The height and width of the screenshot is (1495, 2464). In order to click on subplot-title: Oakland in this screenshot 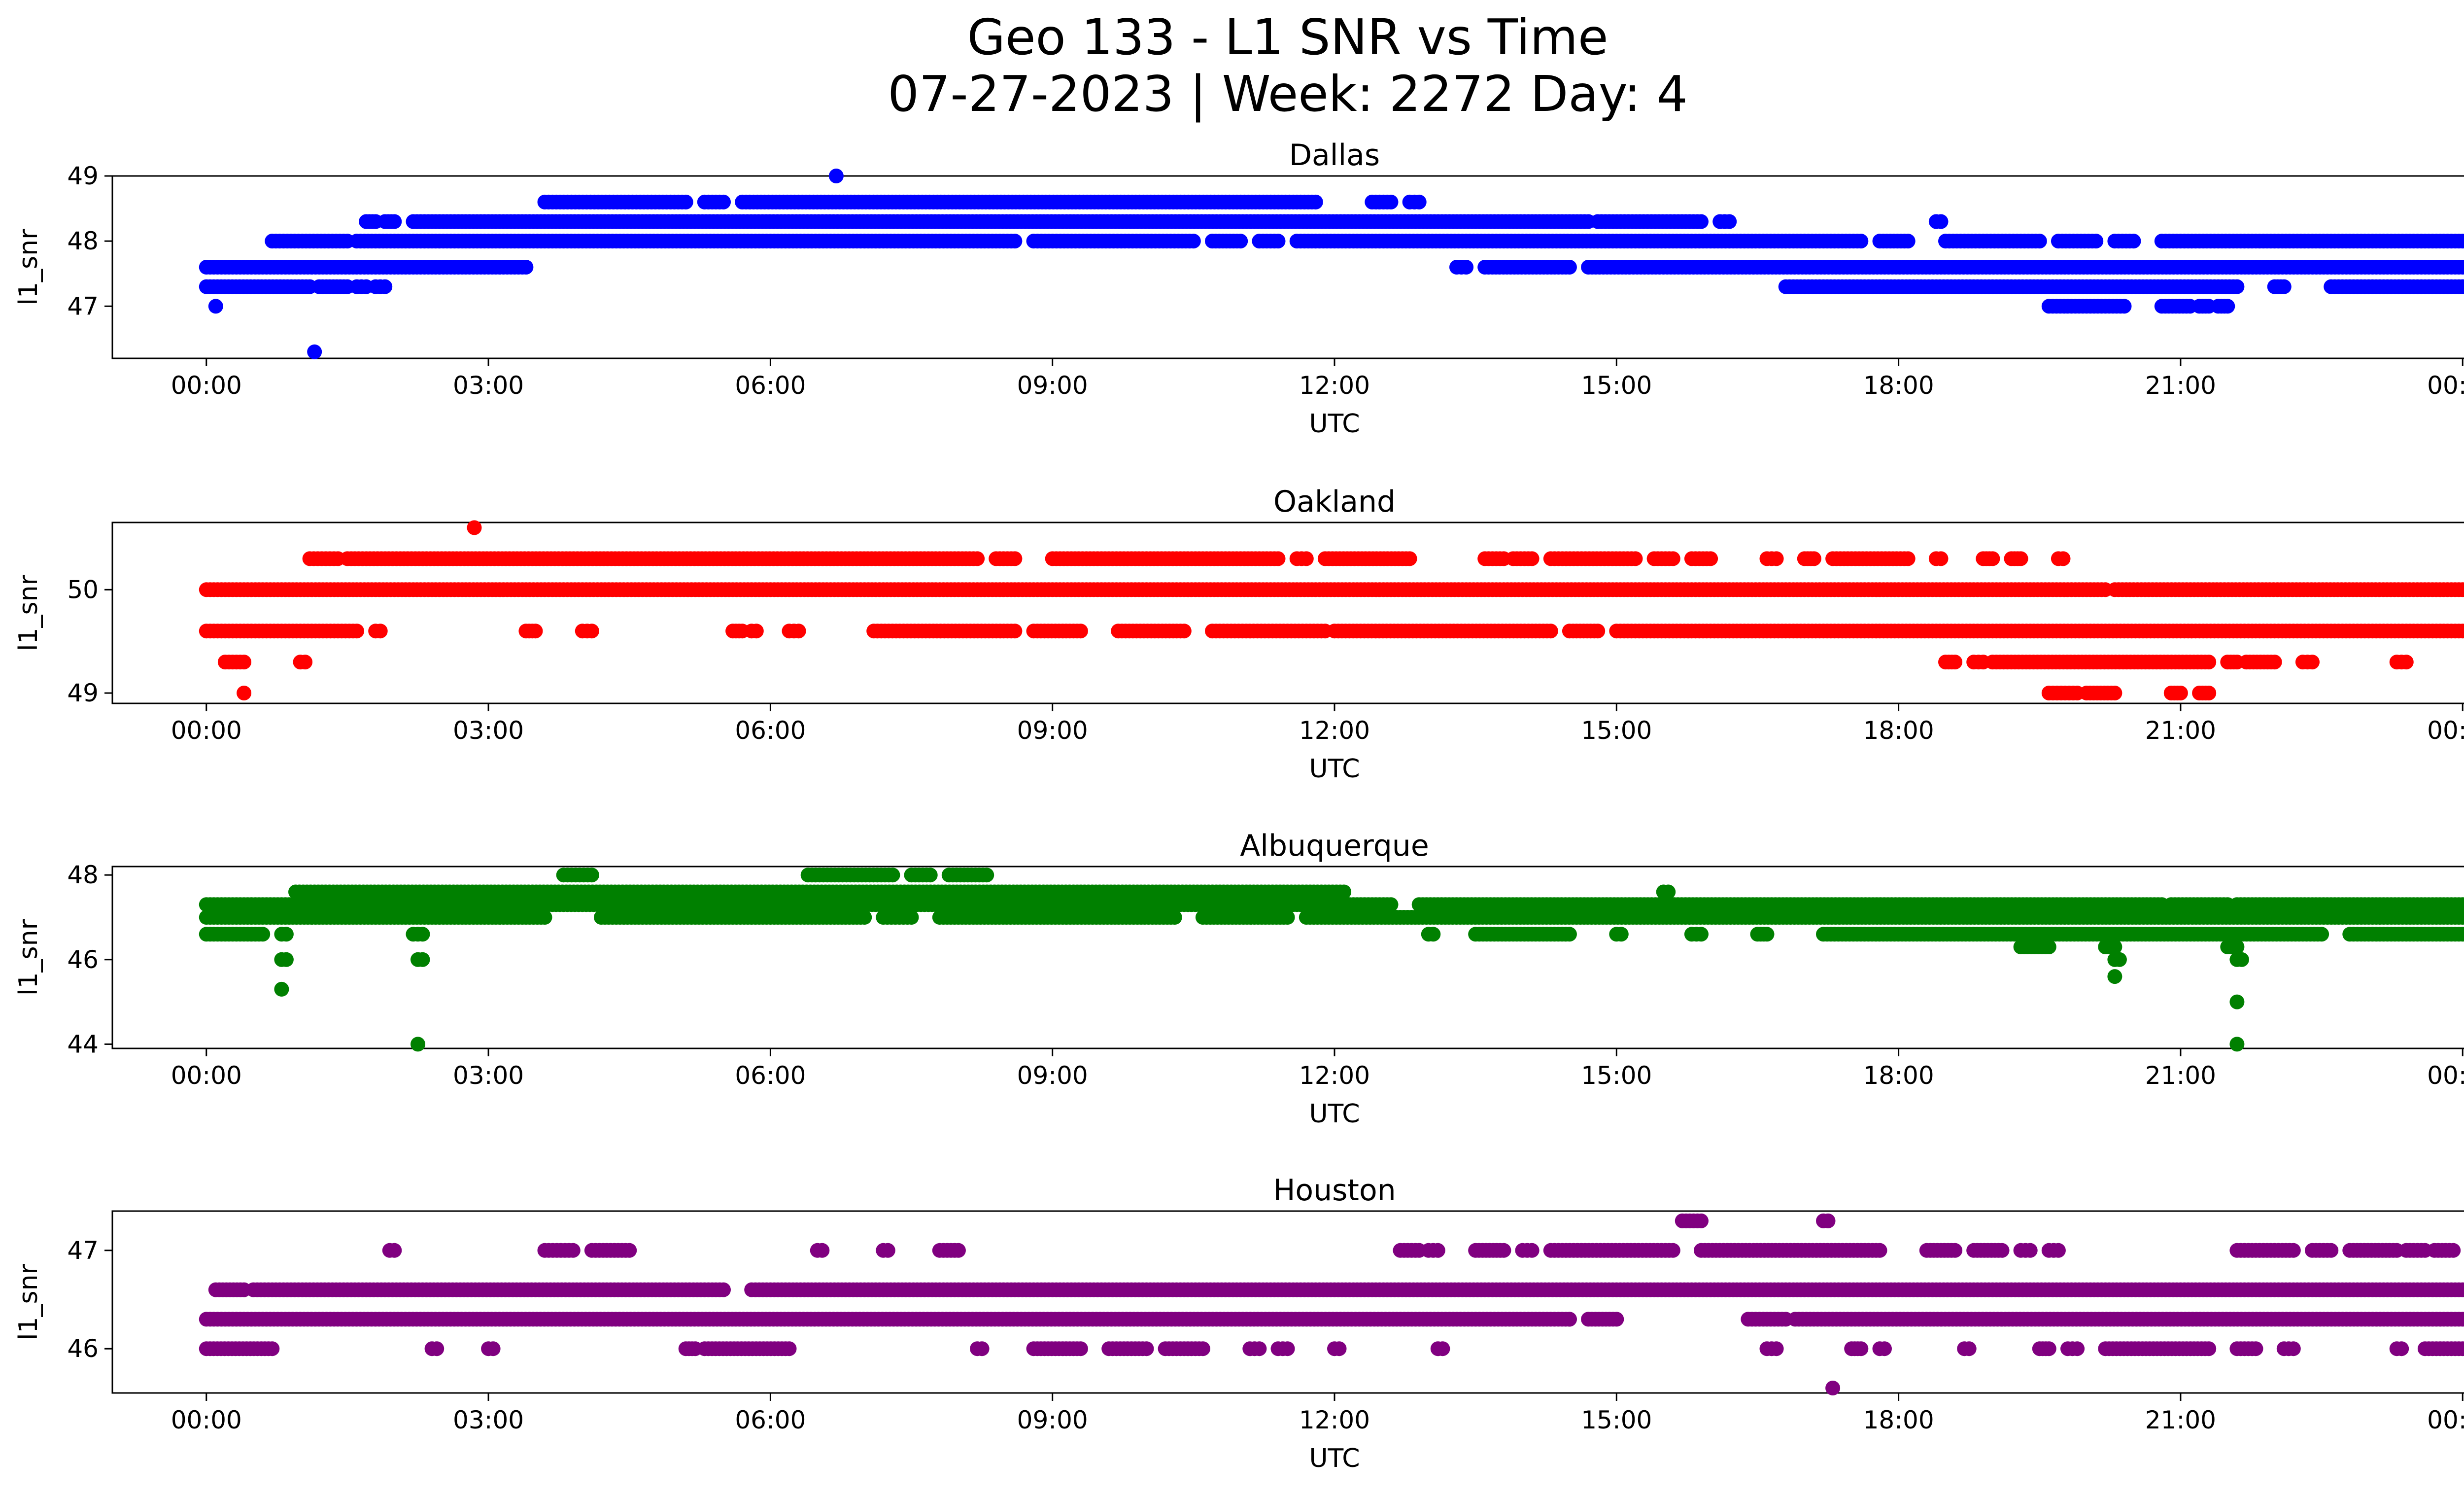, I will do `click(1334, 502)`.